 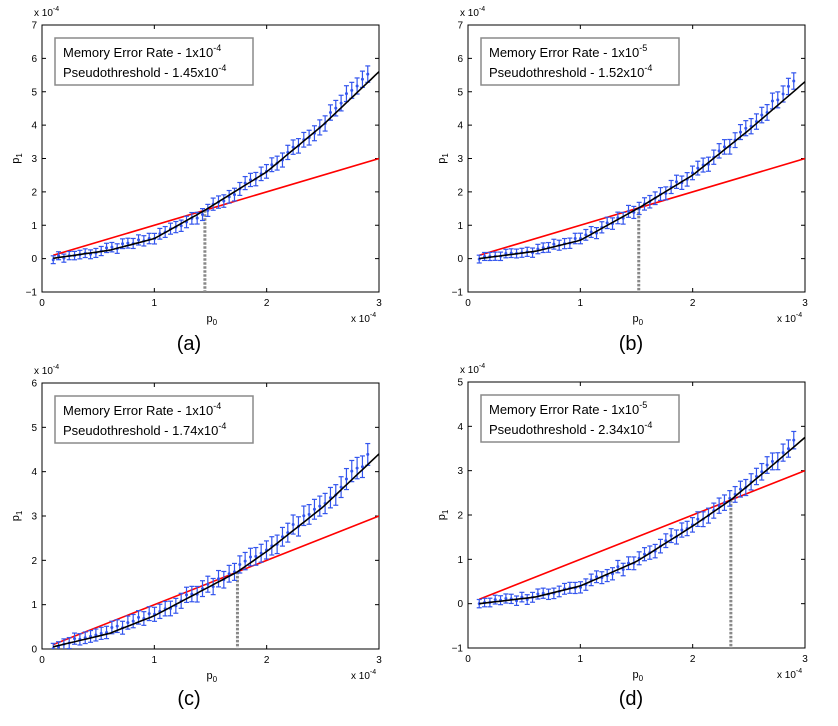 What do you see at coordinates (144, 71) in the screenshot?
I see `legend-pseudothreshold: Pseudothreshold - 1.45x10-4` at bounding box center [144, 71].